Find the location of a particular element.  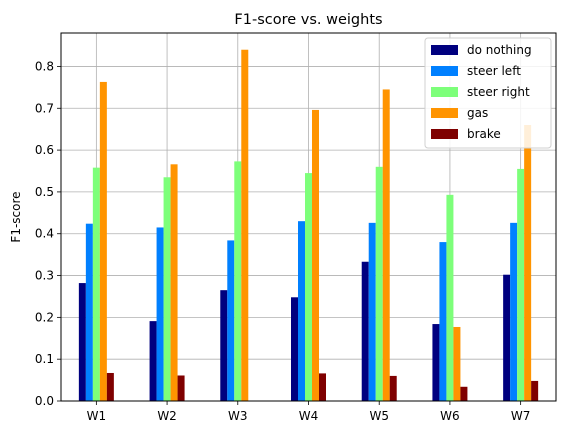

bar-gas-W2 is located at coordinates (174, 282).